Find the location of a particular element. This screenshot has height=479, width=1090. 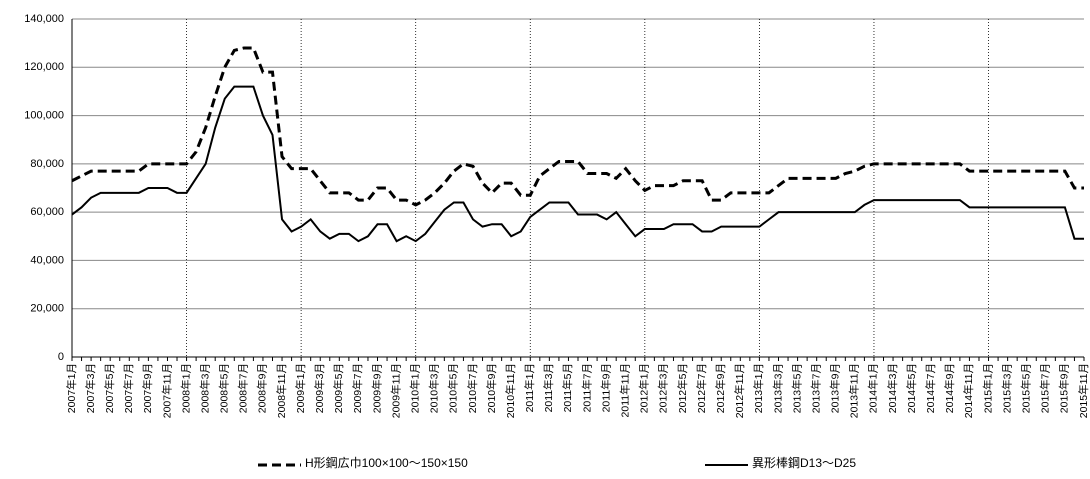

x-tick-label: 2013年9月 is located at coordinates (835, 388).